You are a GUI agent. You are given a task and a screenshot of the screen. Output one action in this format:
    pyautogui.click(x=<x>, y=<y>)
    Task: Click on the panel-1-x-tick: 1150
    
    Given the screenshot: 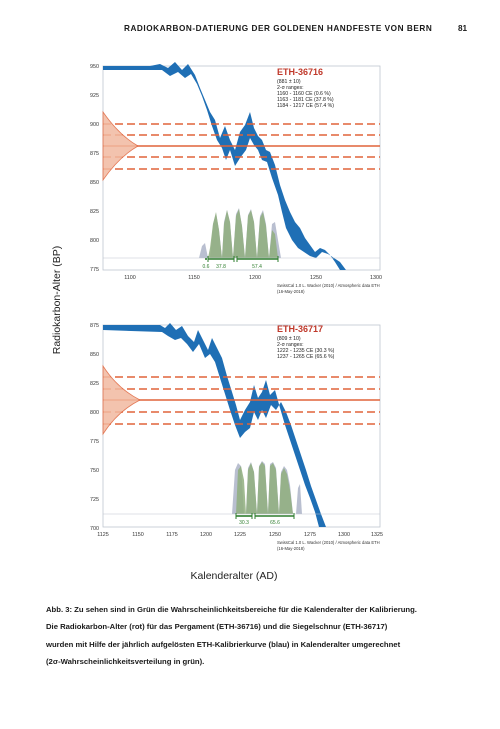 What is the action you would take?
    pyautogui.click(x=194, y=278)
    